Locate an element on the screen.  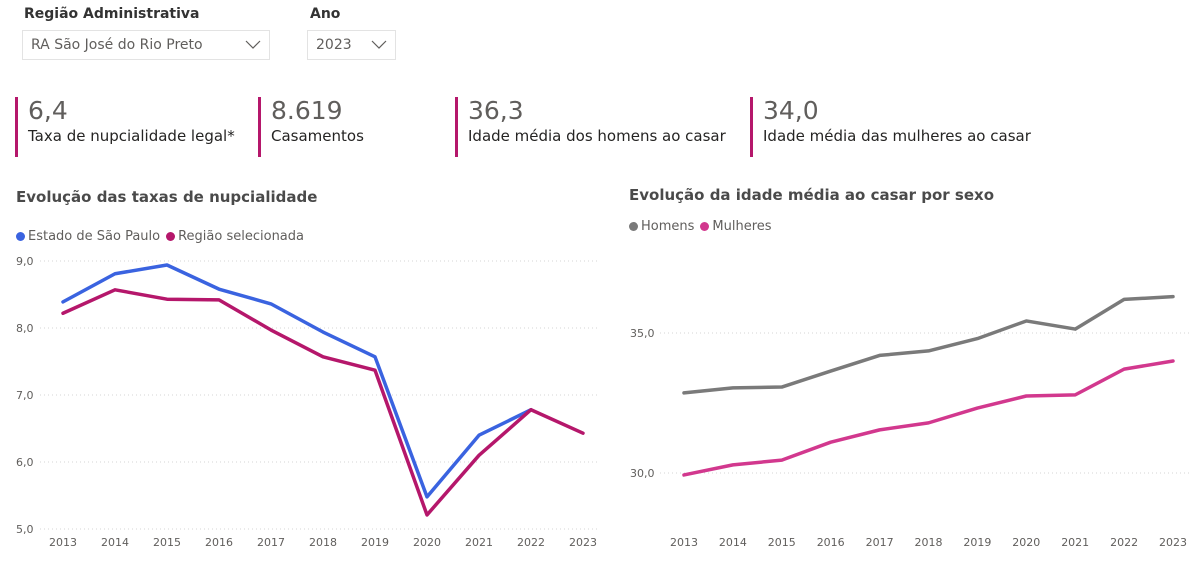
kpi-card-women-age: 34,0 Idade média das mulheres ao casar is located at coordinates (890, 127).